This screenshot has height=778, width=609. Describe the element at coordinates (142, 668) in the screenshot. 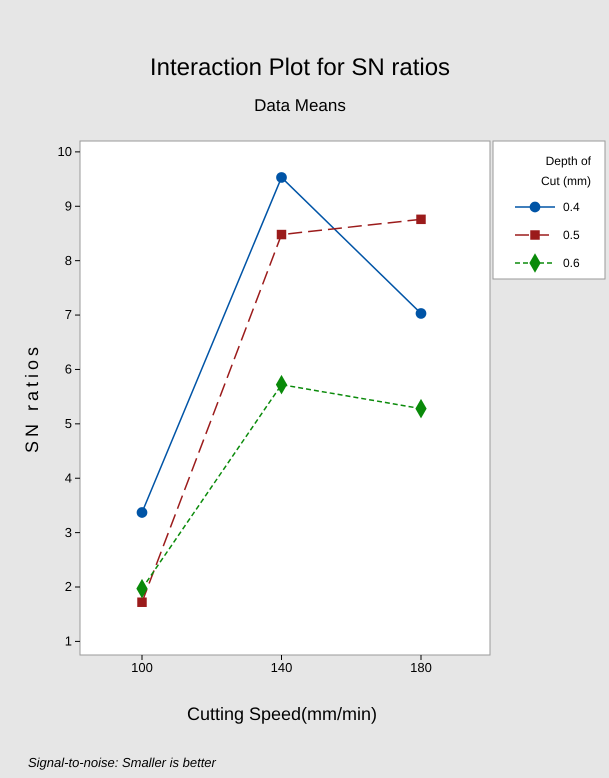

I see `x-tick-label: 100` at that location.